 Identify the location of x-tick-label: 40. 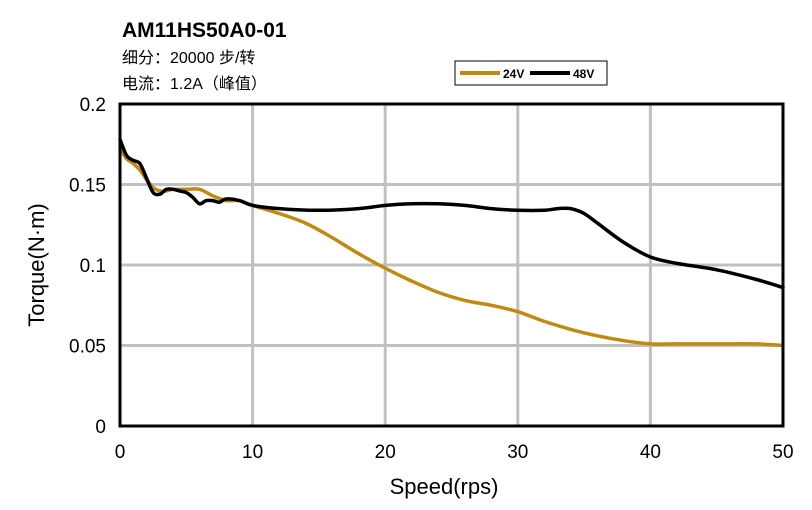
(650, 452).